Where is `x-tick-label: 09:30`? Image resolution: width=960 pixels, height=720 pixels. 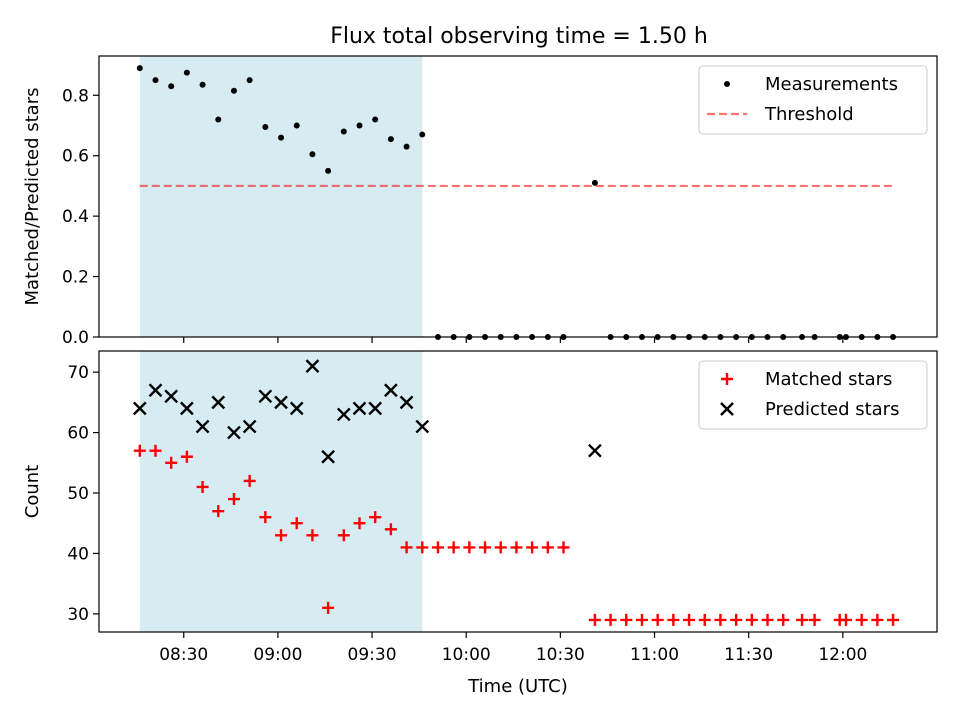
x-tick-label: 09:30 is located at coordinates (372, 655).